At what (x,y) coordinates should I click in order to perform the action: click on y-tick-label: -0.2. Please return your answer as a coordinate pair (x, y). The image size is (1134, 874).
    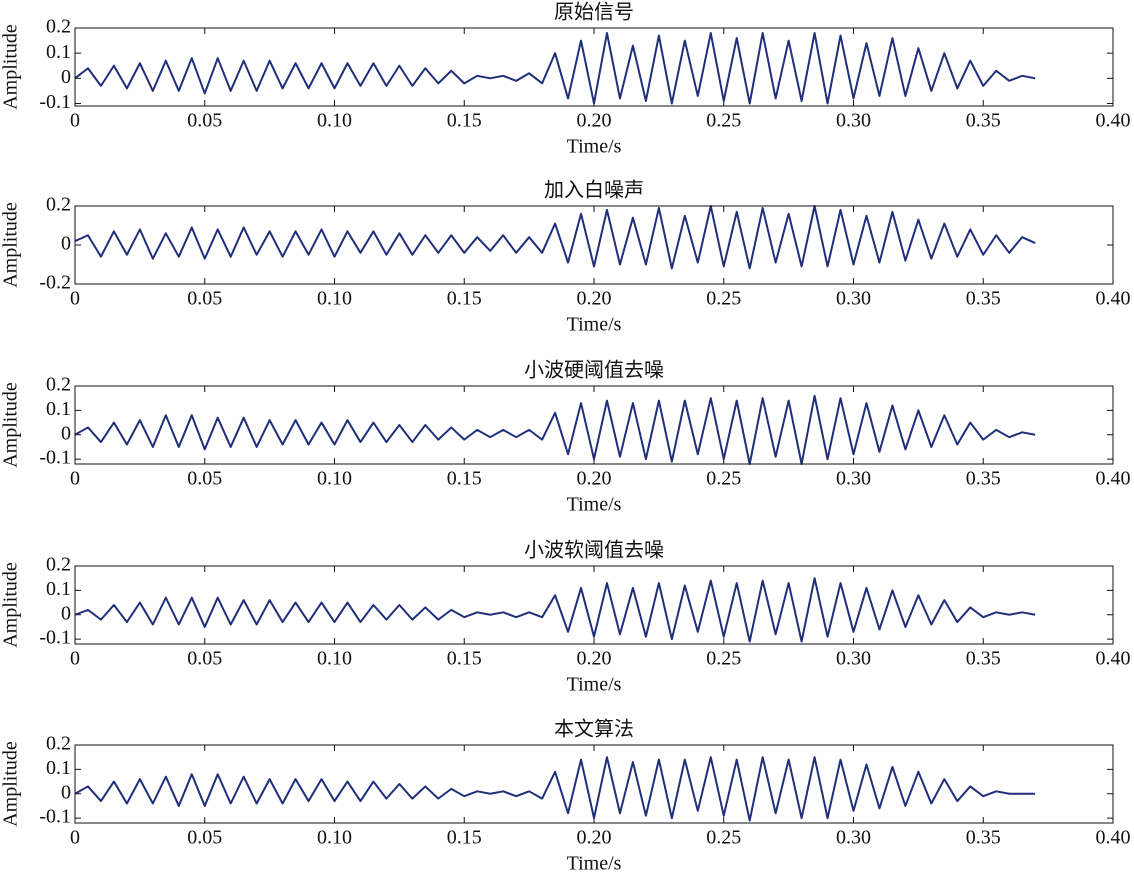
    Looking at the image, I should click on (55, 283).